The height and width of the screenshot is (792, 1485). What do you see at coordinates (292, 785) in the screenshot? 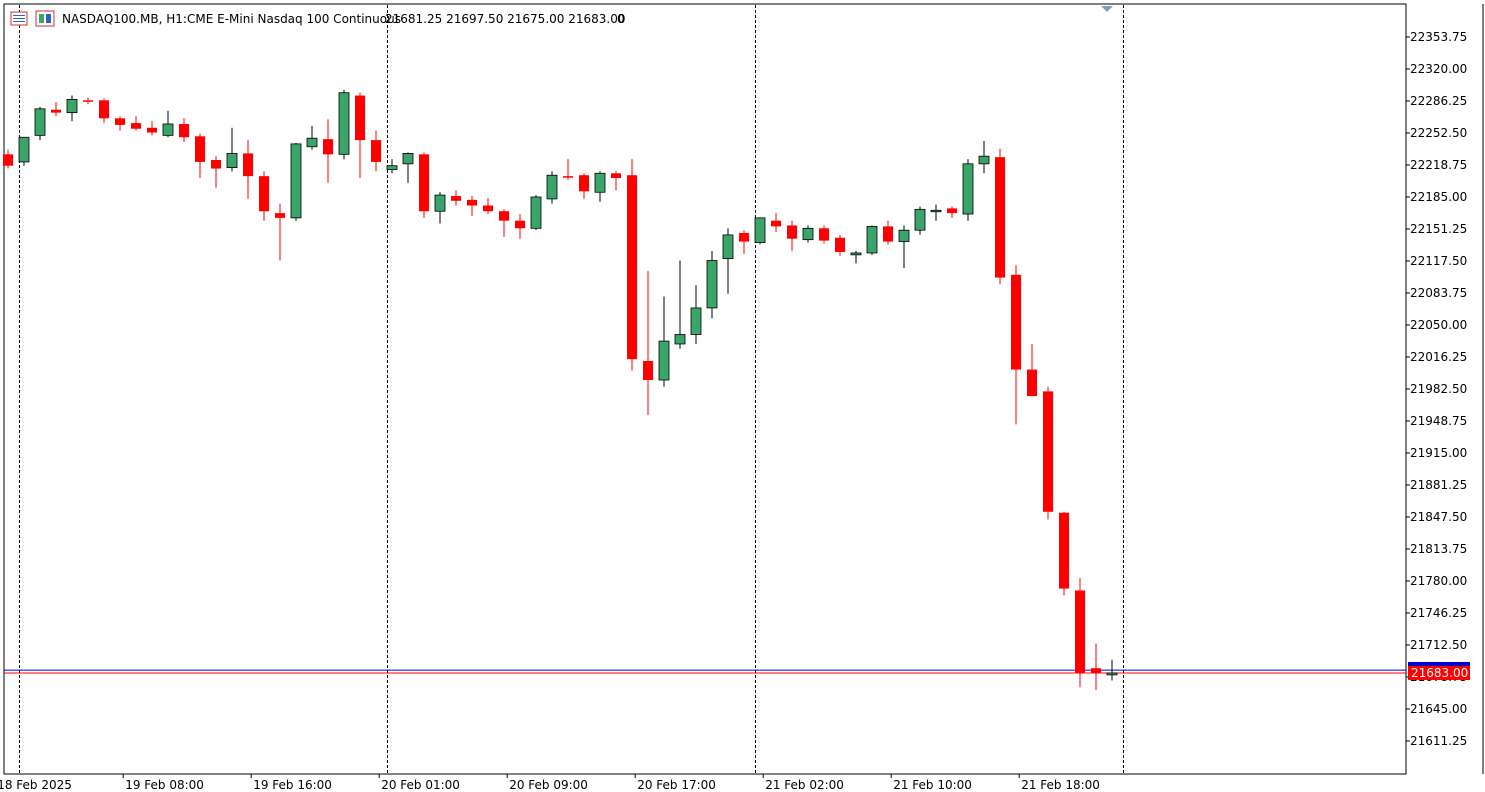
I see `time-tick-label: 19 Feb 16:00` at bounding box center [292, 785].